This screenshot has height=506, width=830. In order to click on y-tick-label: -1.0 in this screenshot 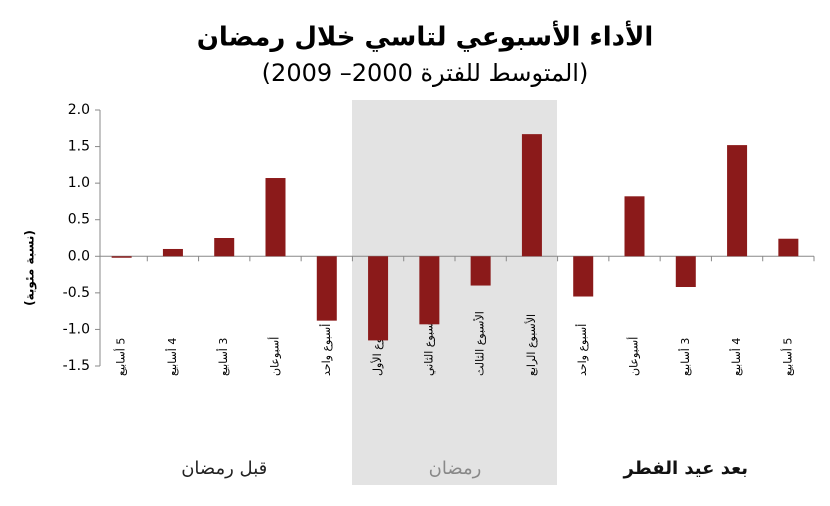, I will do `click(76, 329)`.